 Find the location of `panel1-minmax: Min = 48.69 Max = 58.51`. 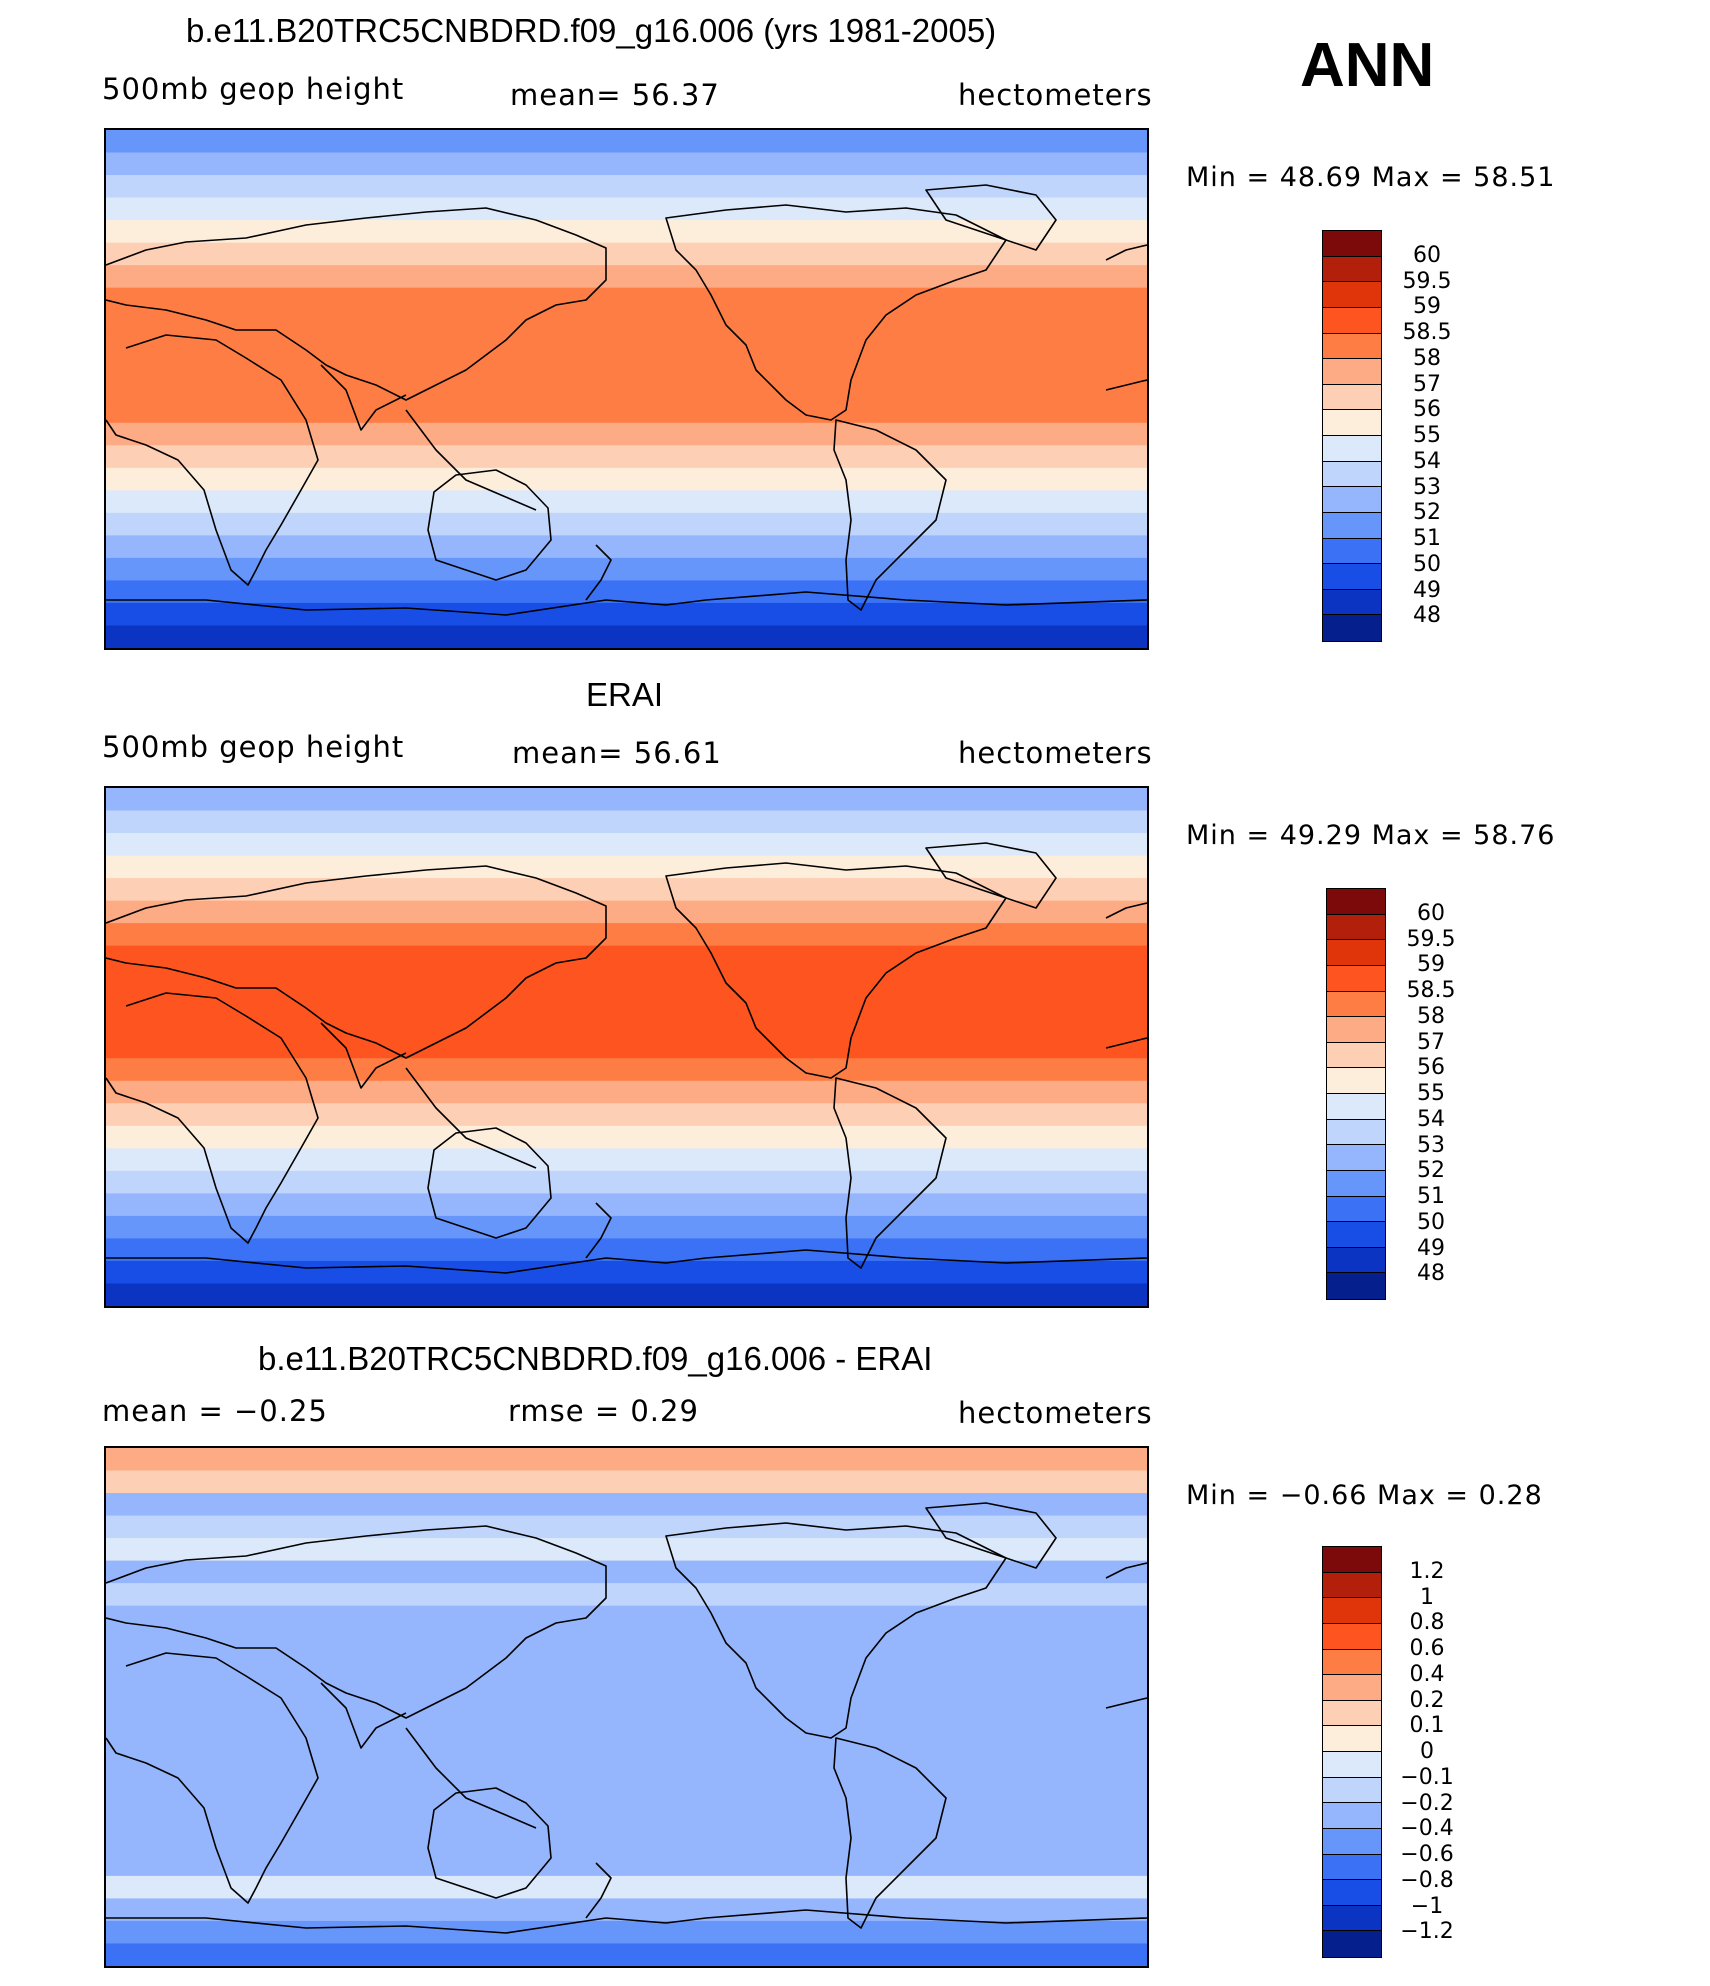

panel1-minmax: Min = 48.69 Max = 58.51 is located at coordinates (1371, 177).